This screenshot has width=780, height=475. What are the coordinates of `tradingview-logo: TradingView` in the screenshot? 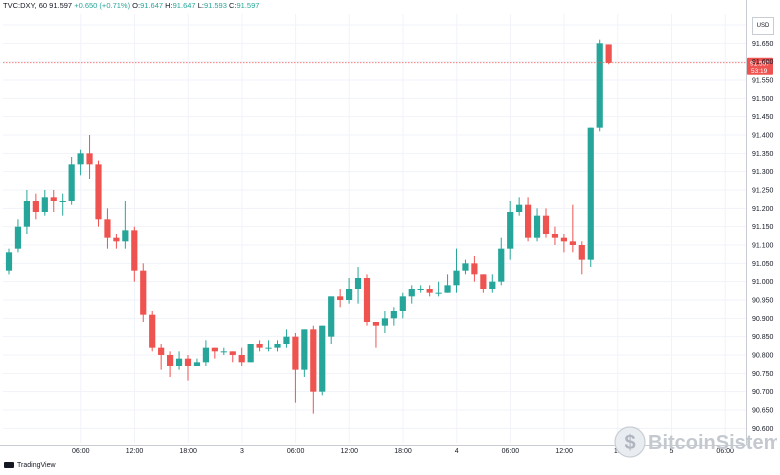 It's located at (30, 465).